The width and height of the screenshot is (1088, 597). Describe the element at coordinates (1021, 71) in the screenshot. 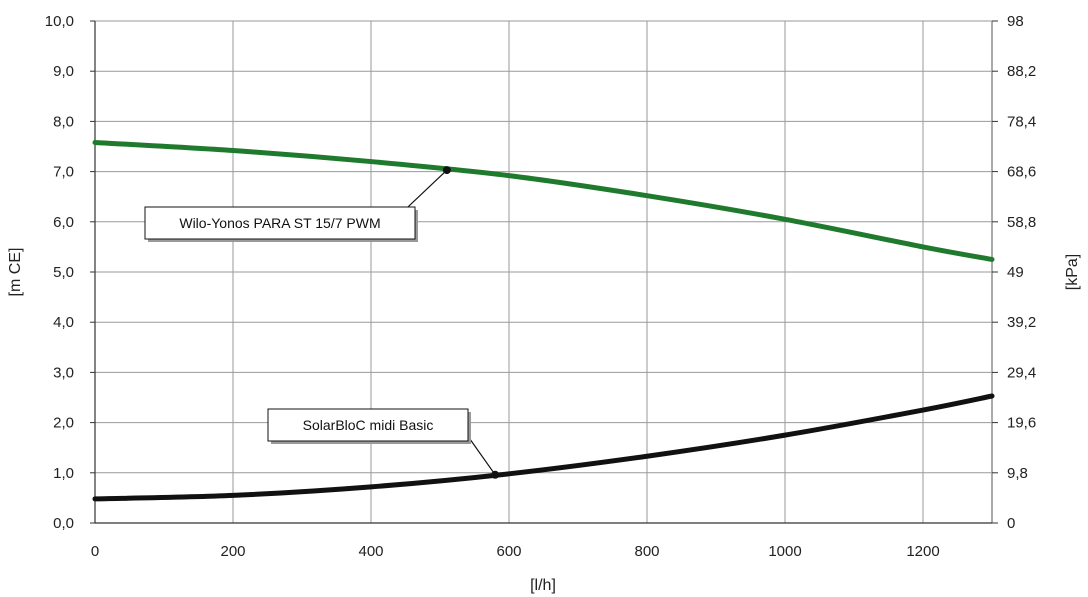

I see `y2-tick-label: 88,2` at that location.